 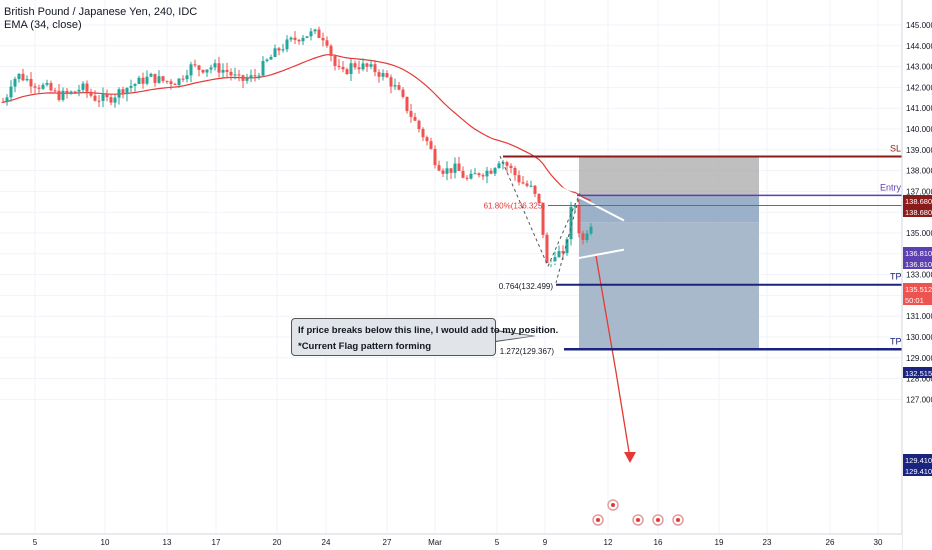 What do you see at coordinates (919, 191) in the screenshot?
I see `price-tick-label: 137.000` at bounding box center [919, 191].